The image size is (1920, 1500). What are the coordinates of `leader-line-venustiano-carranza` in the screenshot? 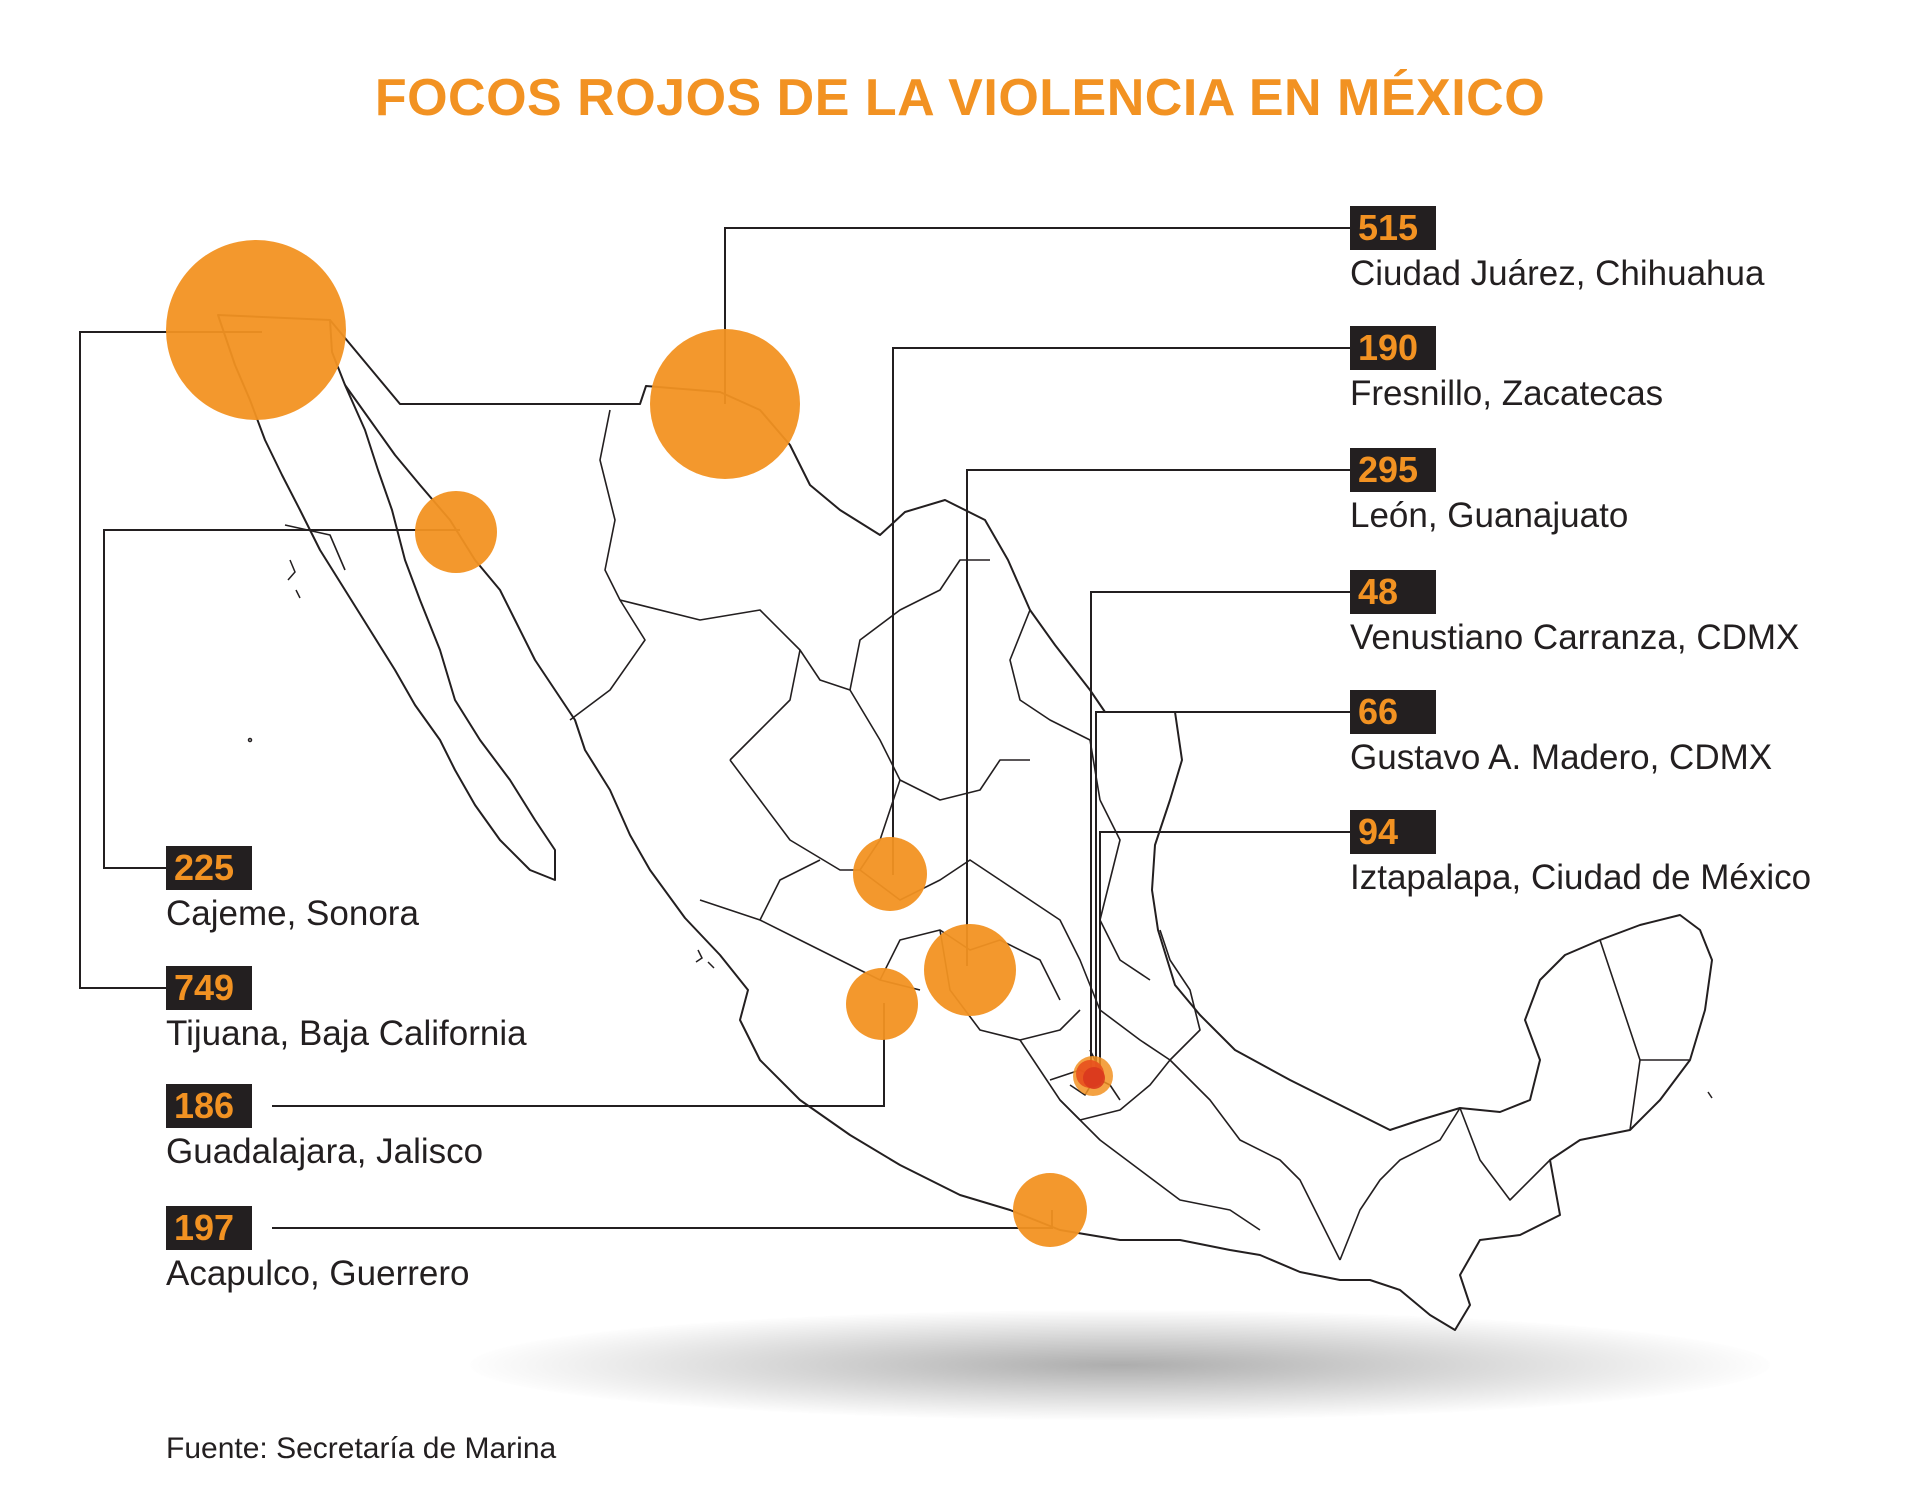 It's located at (1220, 834).